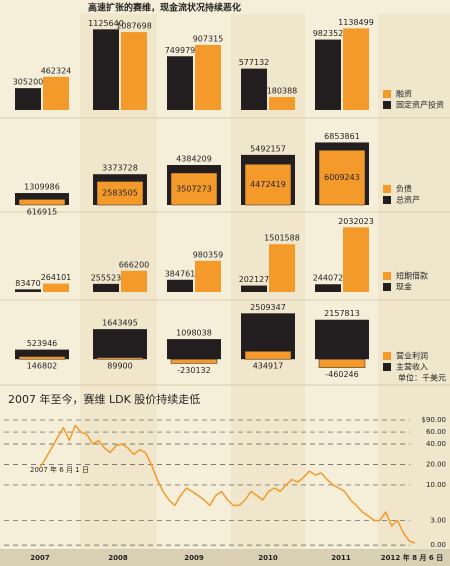 Image resolution: width=450 pixels, height=566 pixels. What do you see at coordinates (40, 558) in the screenshot?
I see `x-tick-label: 2007` at bounding box center [40, 558].